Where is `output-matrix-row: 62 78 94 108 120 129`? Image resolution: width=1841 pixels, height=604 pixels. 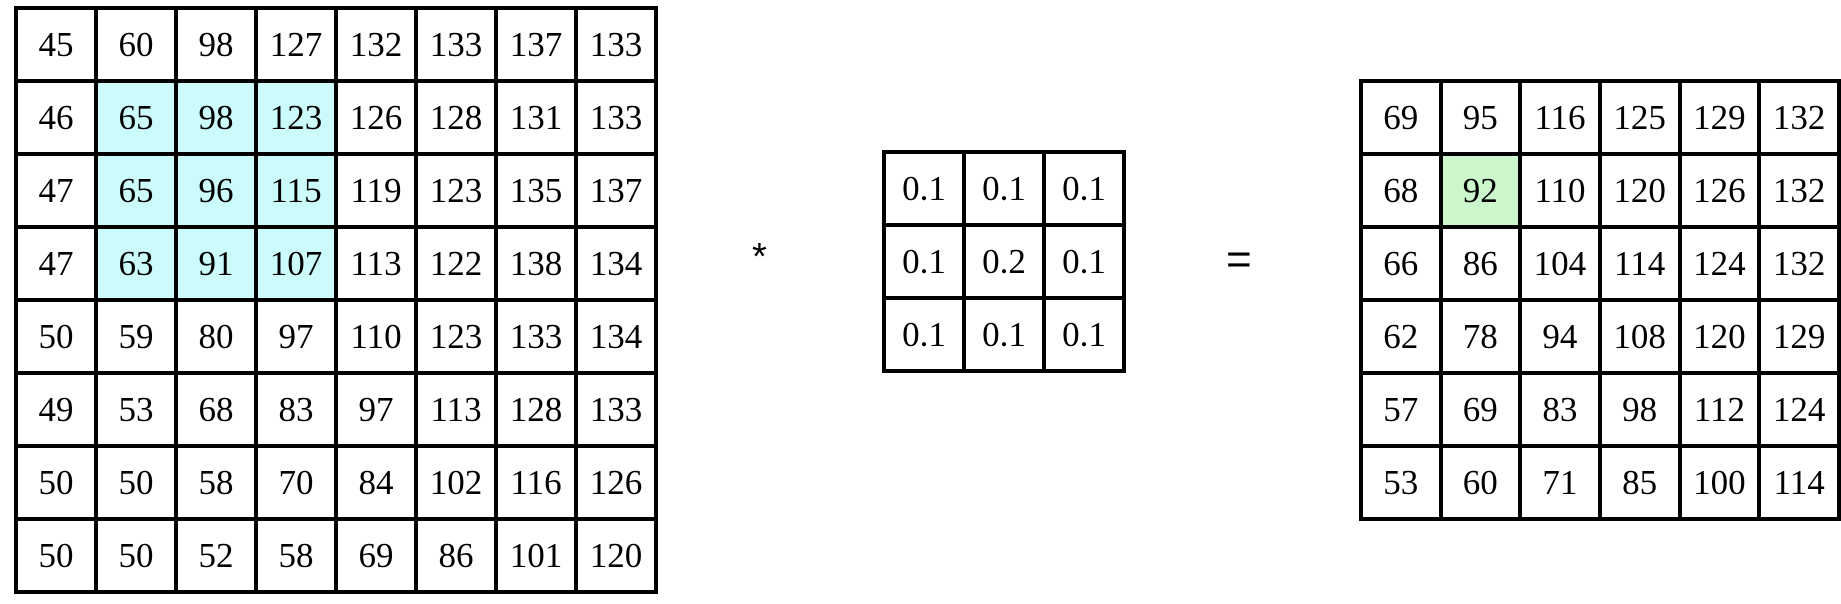 output-matrix-row: 62 78 94 108 120 129 is located at coordinates (1600, 336).